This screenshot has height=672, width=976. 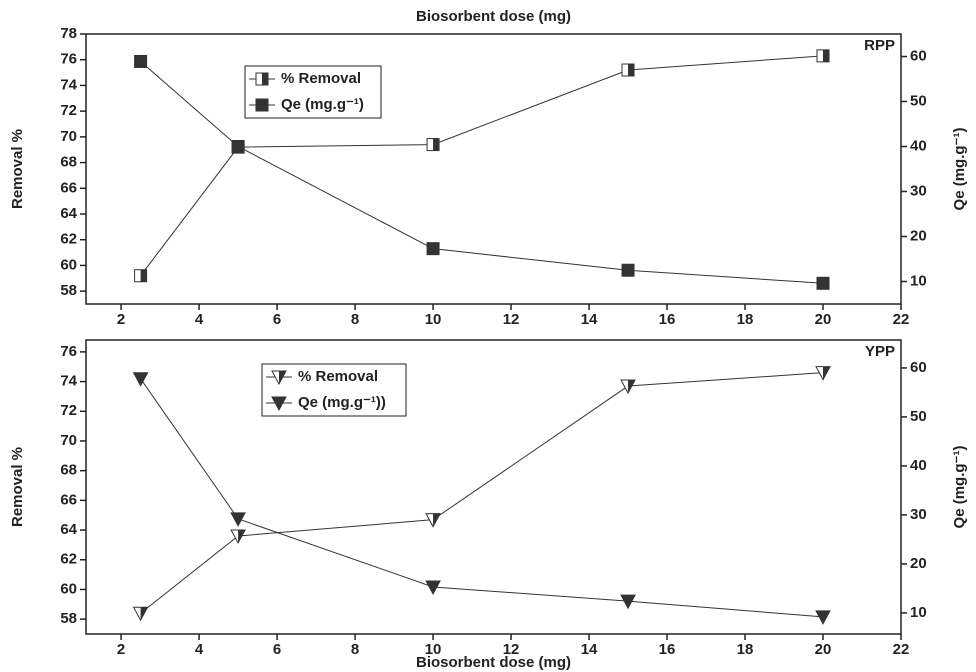 What do you see at coordinates (879, 45) in the screenshot?
I see `panel-annotation: RPP` at bounding box center [879, 45].